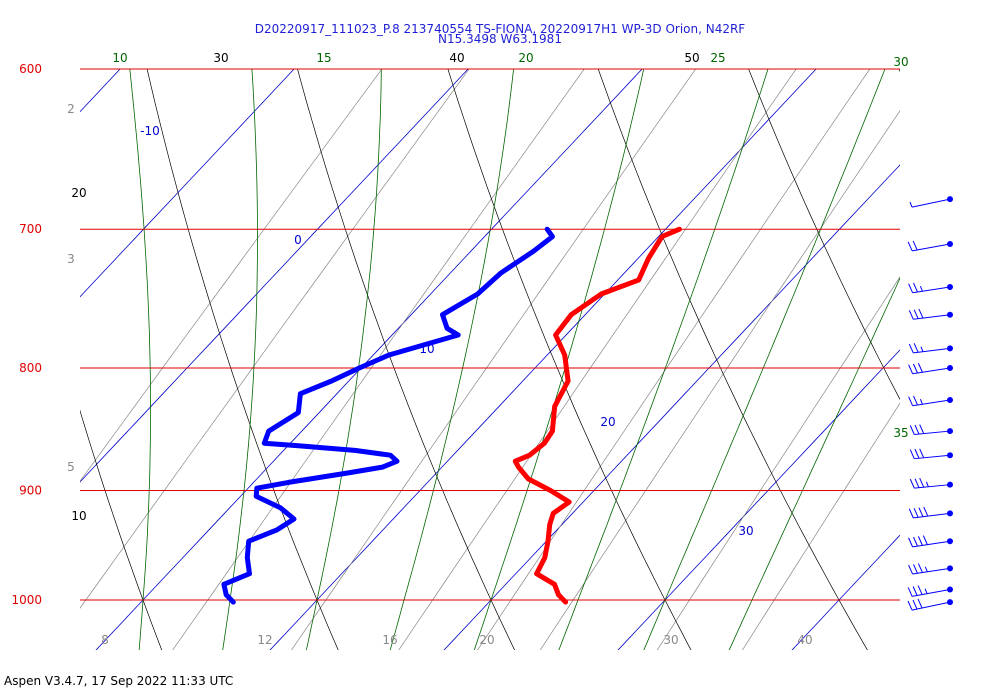 This screenshot has height=700, width=1000. I want to click on pressure-label: 1000, so click(26, 600).